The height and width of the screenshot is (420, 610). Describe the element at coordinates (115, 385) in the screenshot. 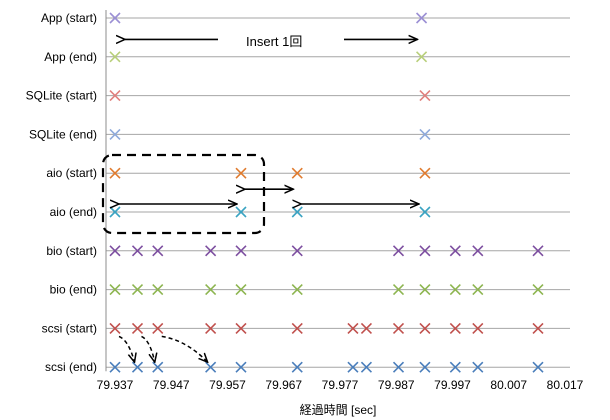

I see `x-tick-label: 79.937` at that location.